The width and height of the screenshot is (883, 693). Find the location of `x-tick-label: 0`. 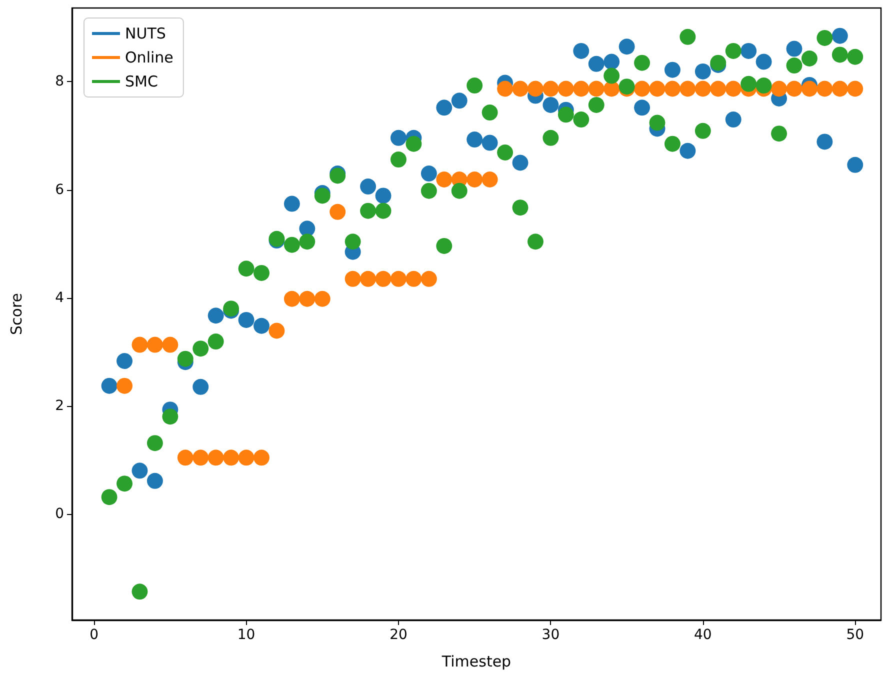

x-tick-label: 0 is located at coordinates (94, 635).